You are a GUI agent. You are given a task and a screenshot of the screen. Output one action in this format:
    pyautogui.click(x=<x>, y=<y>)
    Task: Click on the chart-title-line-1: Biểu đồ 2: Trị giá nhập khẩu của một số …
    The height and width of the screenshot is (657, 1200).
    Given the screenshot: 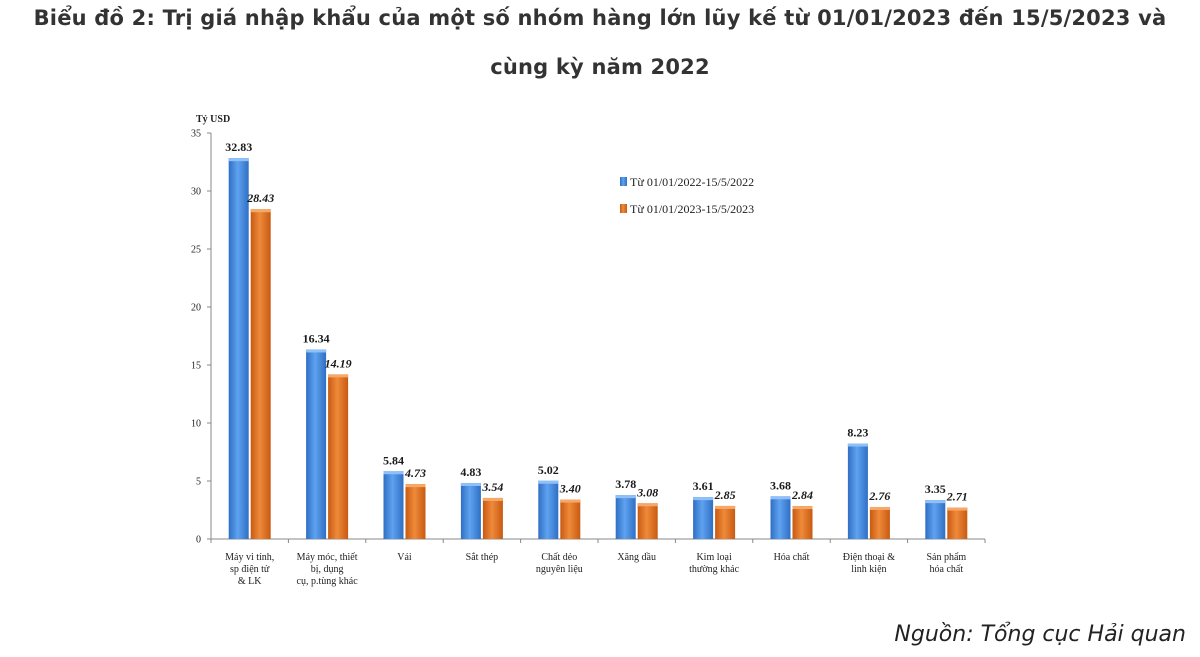 What is the action you would take?
    pyautogui.click(x=600, y=18)
    